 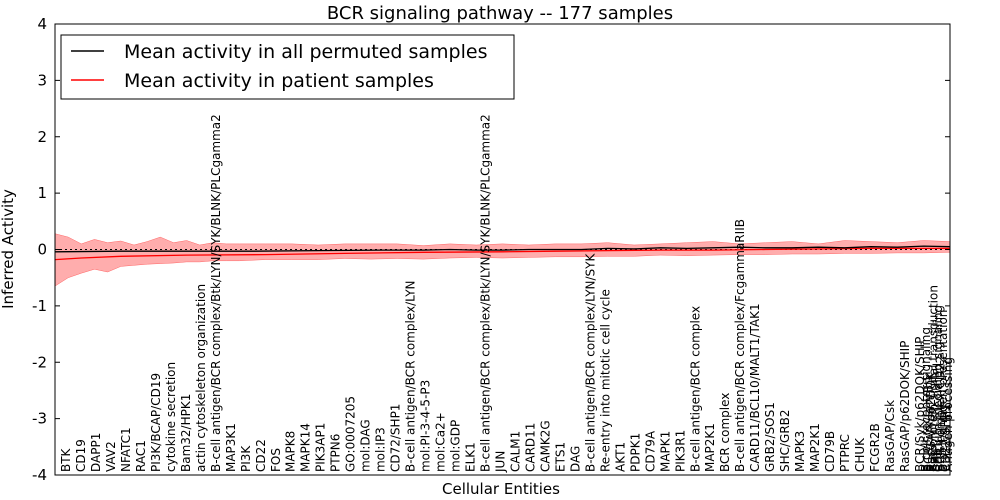 I want to click on x-category-label: CD19, so click(x=81, y=455).